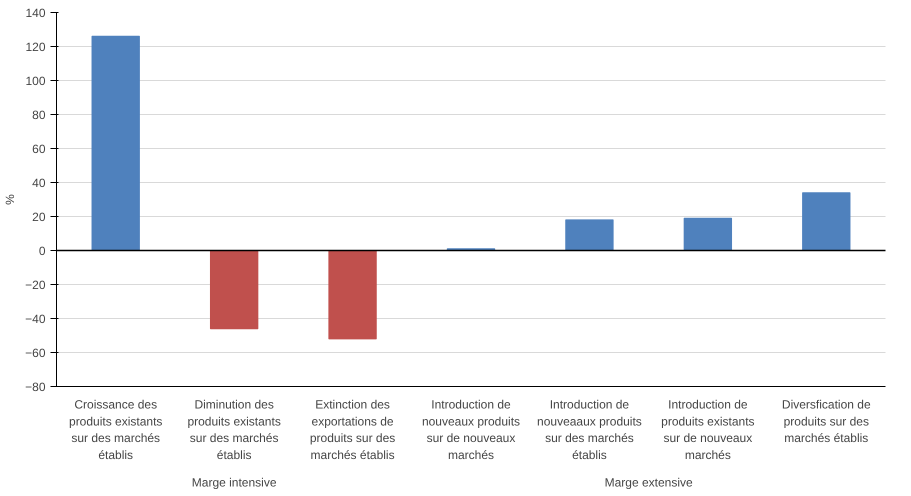 The image size is (911, 496). I want to click on x-tick-label: Croissance des produits existants sur des marchés établis, so click(115, 430).